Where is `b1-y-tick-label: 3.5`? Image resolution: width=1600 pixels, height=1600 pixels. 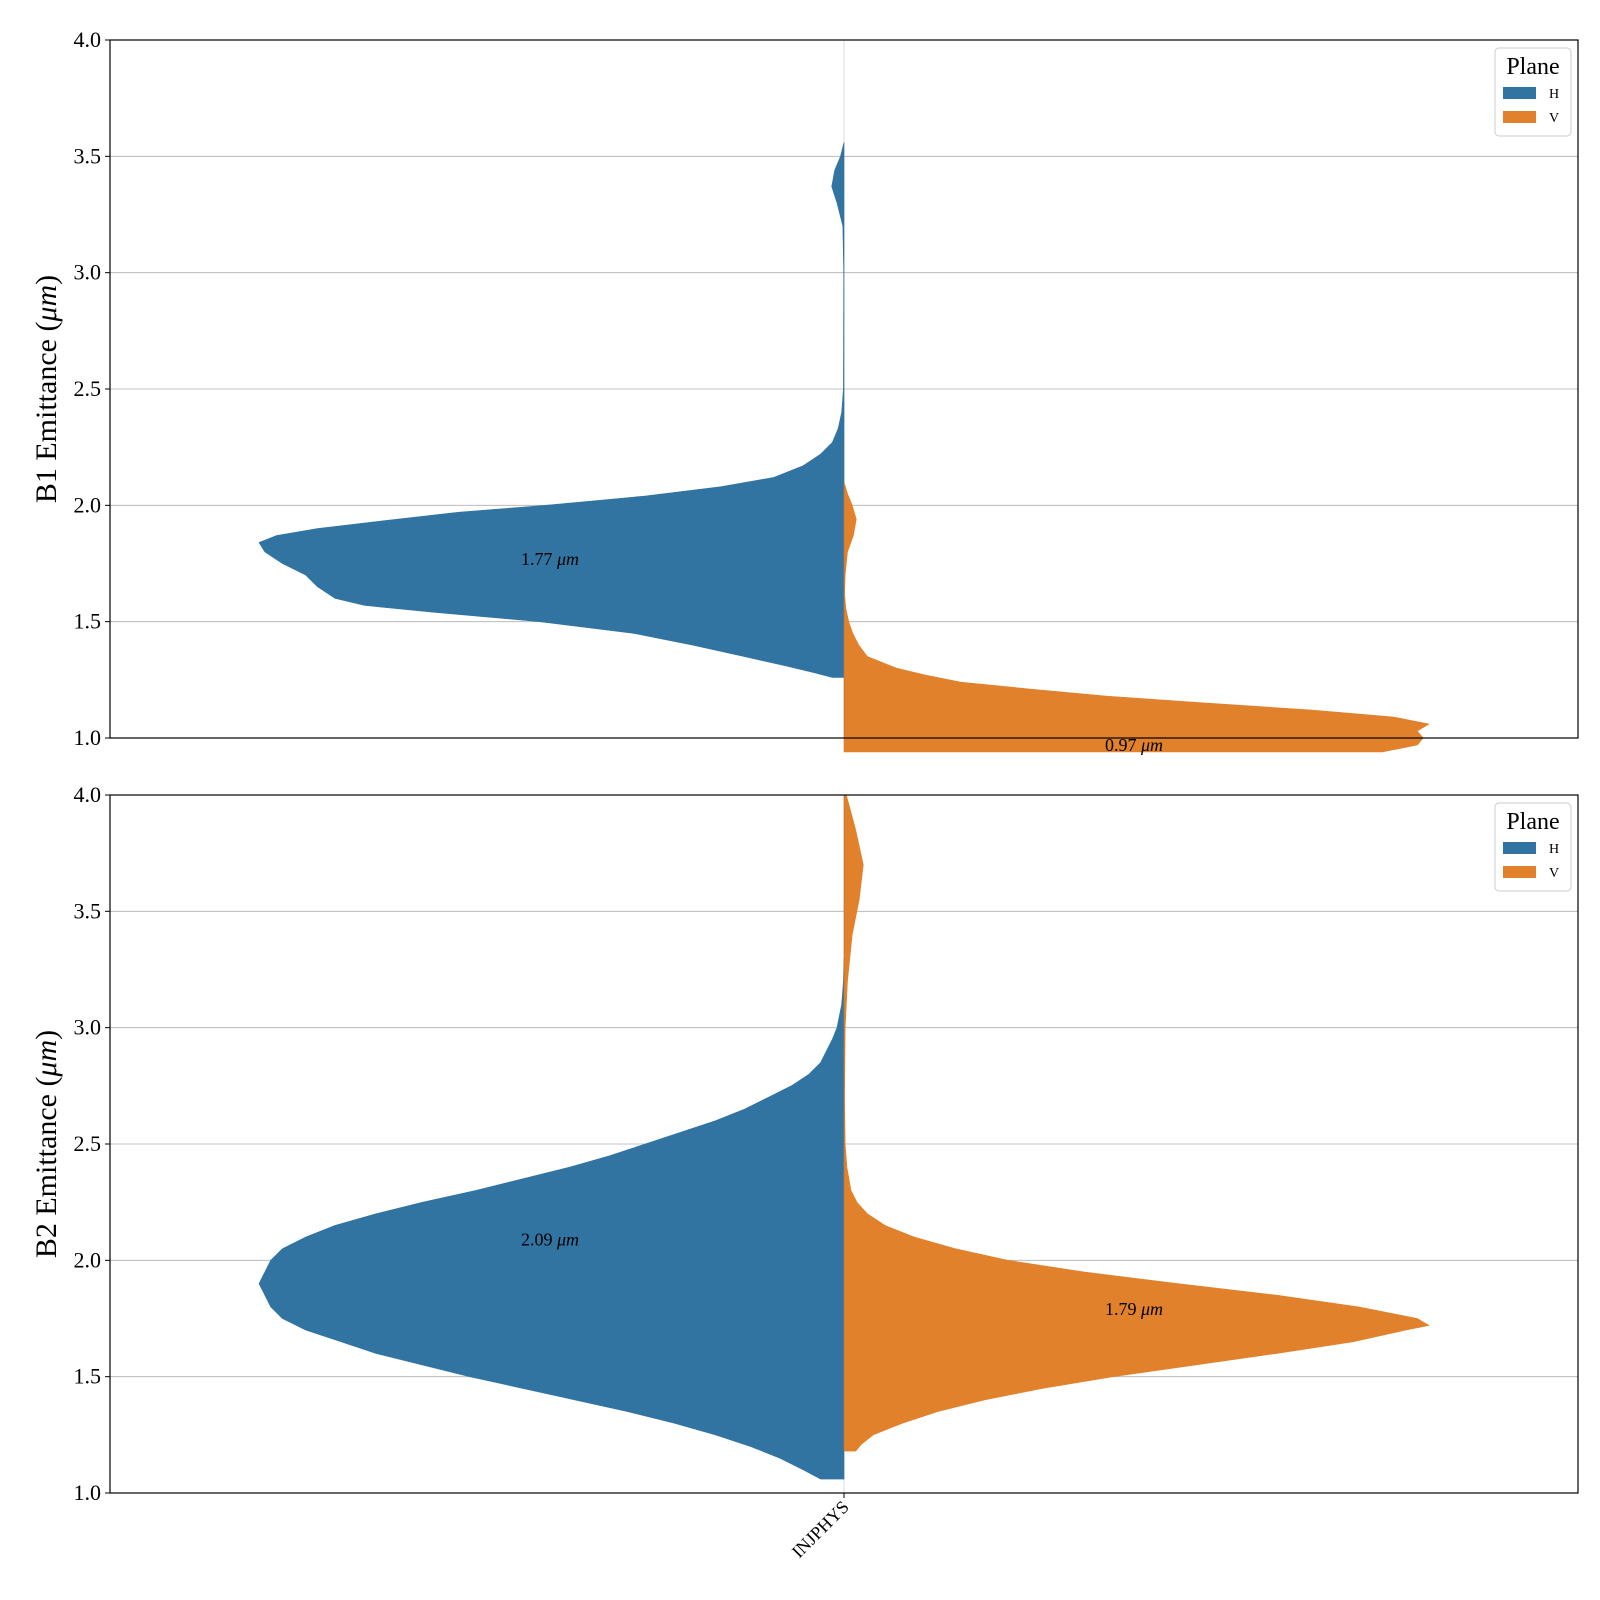
b1-y-tick-label: 3.5 is located at coordinates (88, 155).